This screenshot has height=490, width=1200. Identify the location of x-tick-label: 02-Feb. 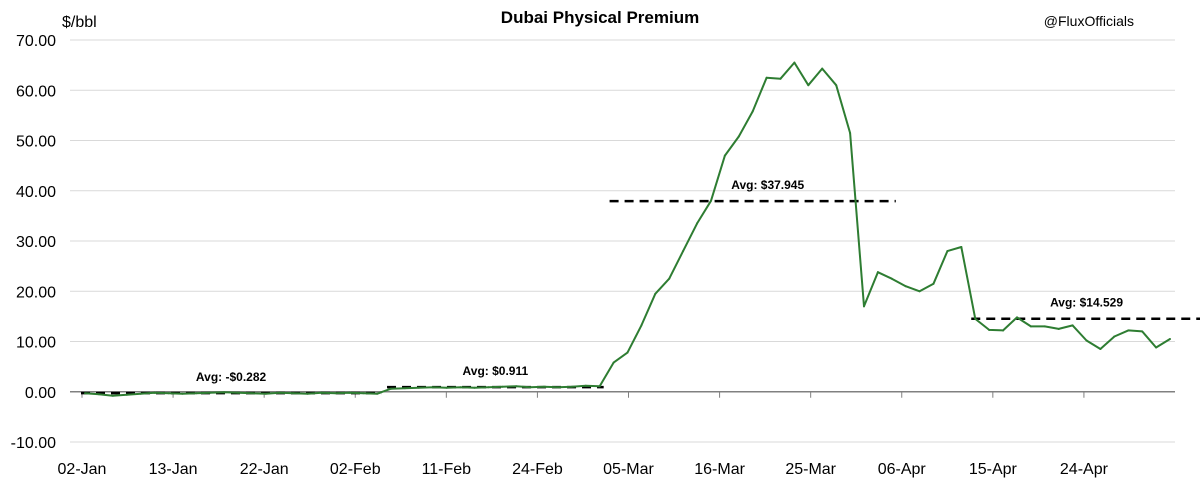
(355, 469).